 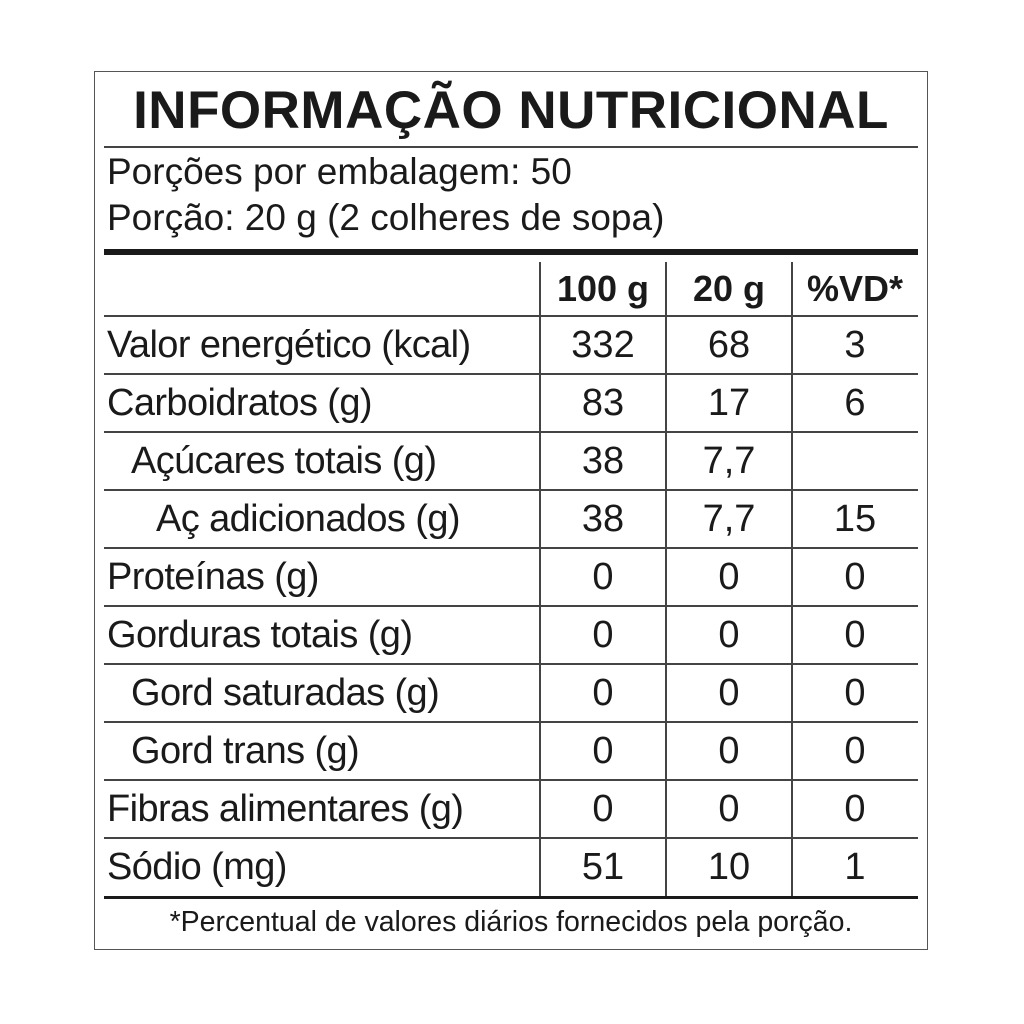 I want to click on value-daily: 3, so click(x=855, y=345).